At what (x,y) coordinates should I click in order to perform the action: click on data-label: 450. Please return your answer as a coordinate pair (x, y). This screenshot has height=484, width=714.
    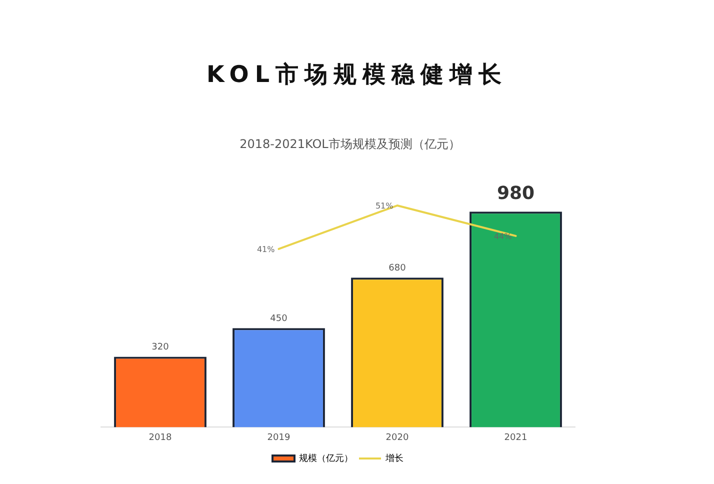
    Looking at the image, I should click on (279, 319).